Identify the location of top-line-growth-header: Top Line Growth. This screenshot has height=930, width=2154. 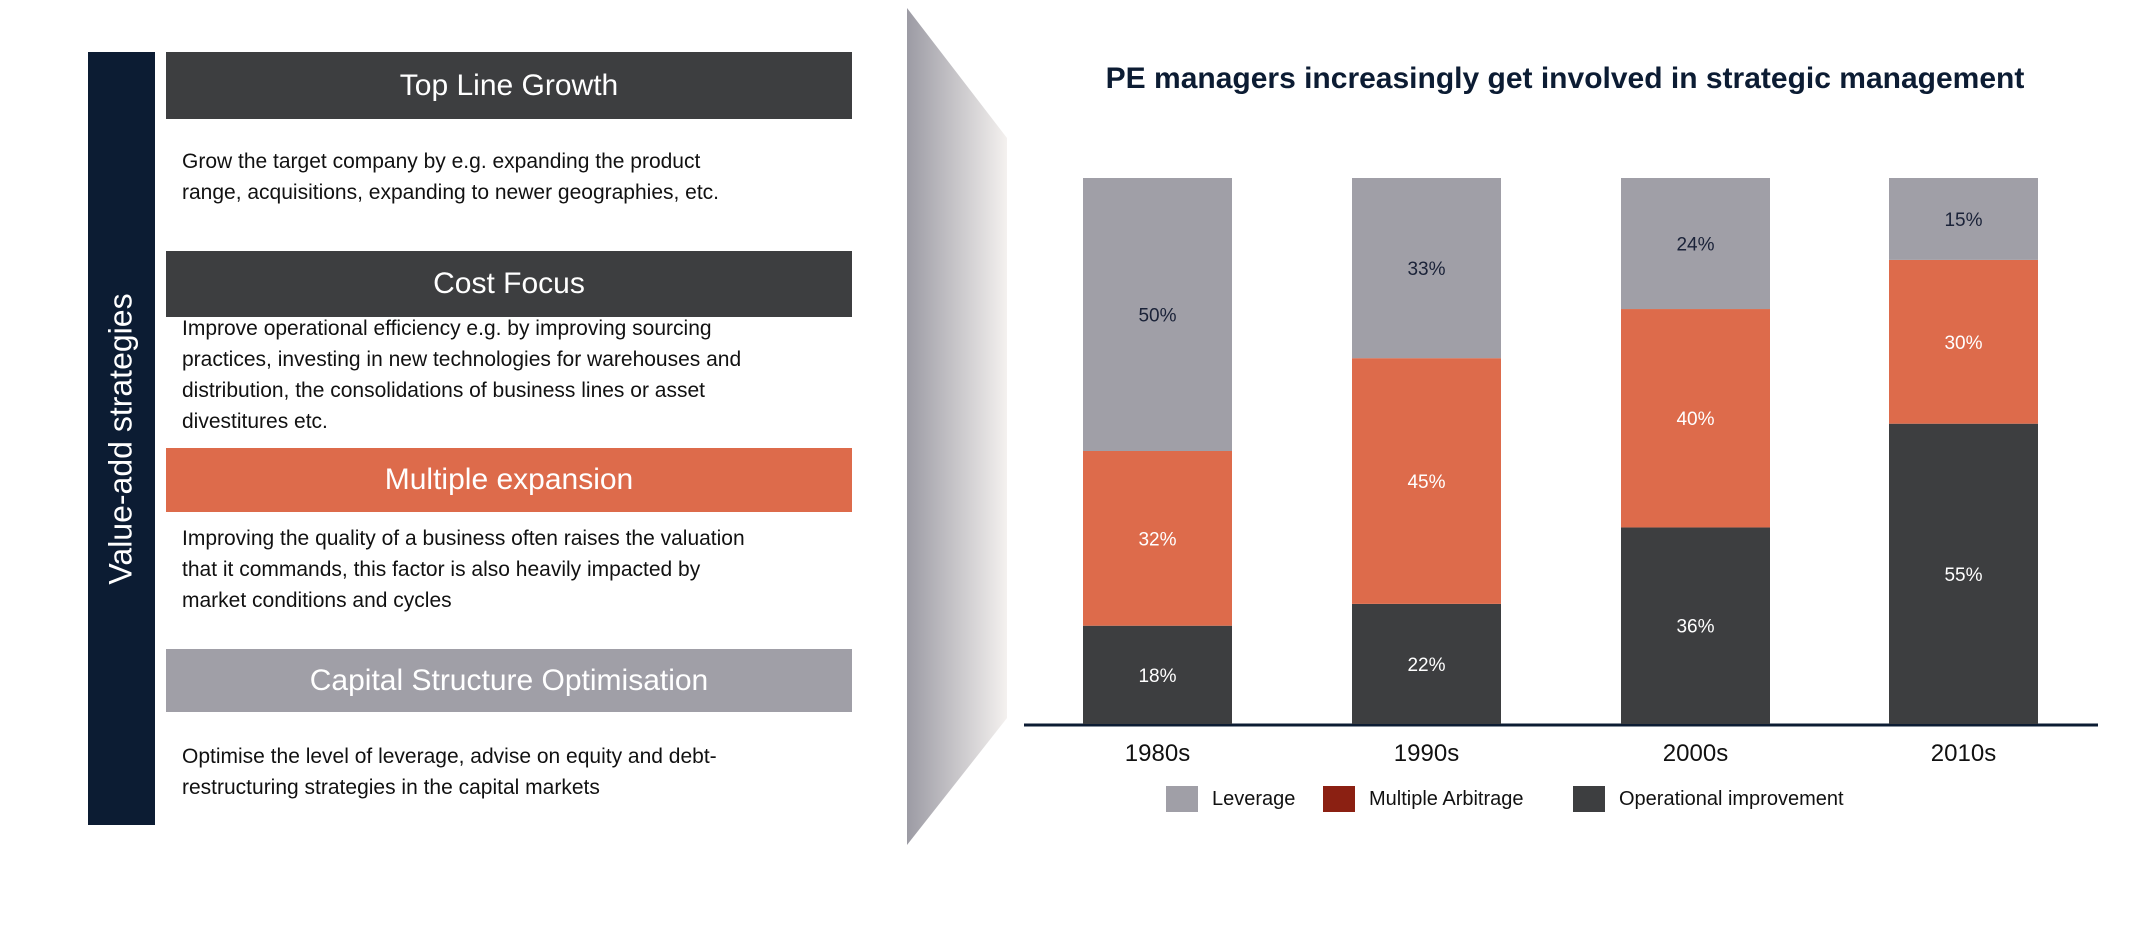
(509, 85).